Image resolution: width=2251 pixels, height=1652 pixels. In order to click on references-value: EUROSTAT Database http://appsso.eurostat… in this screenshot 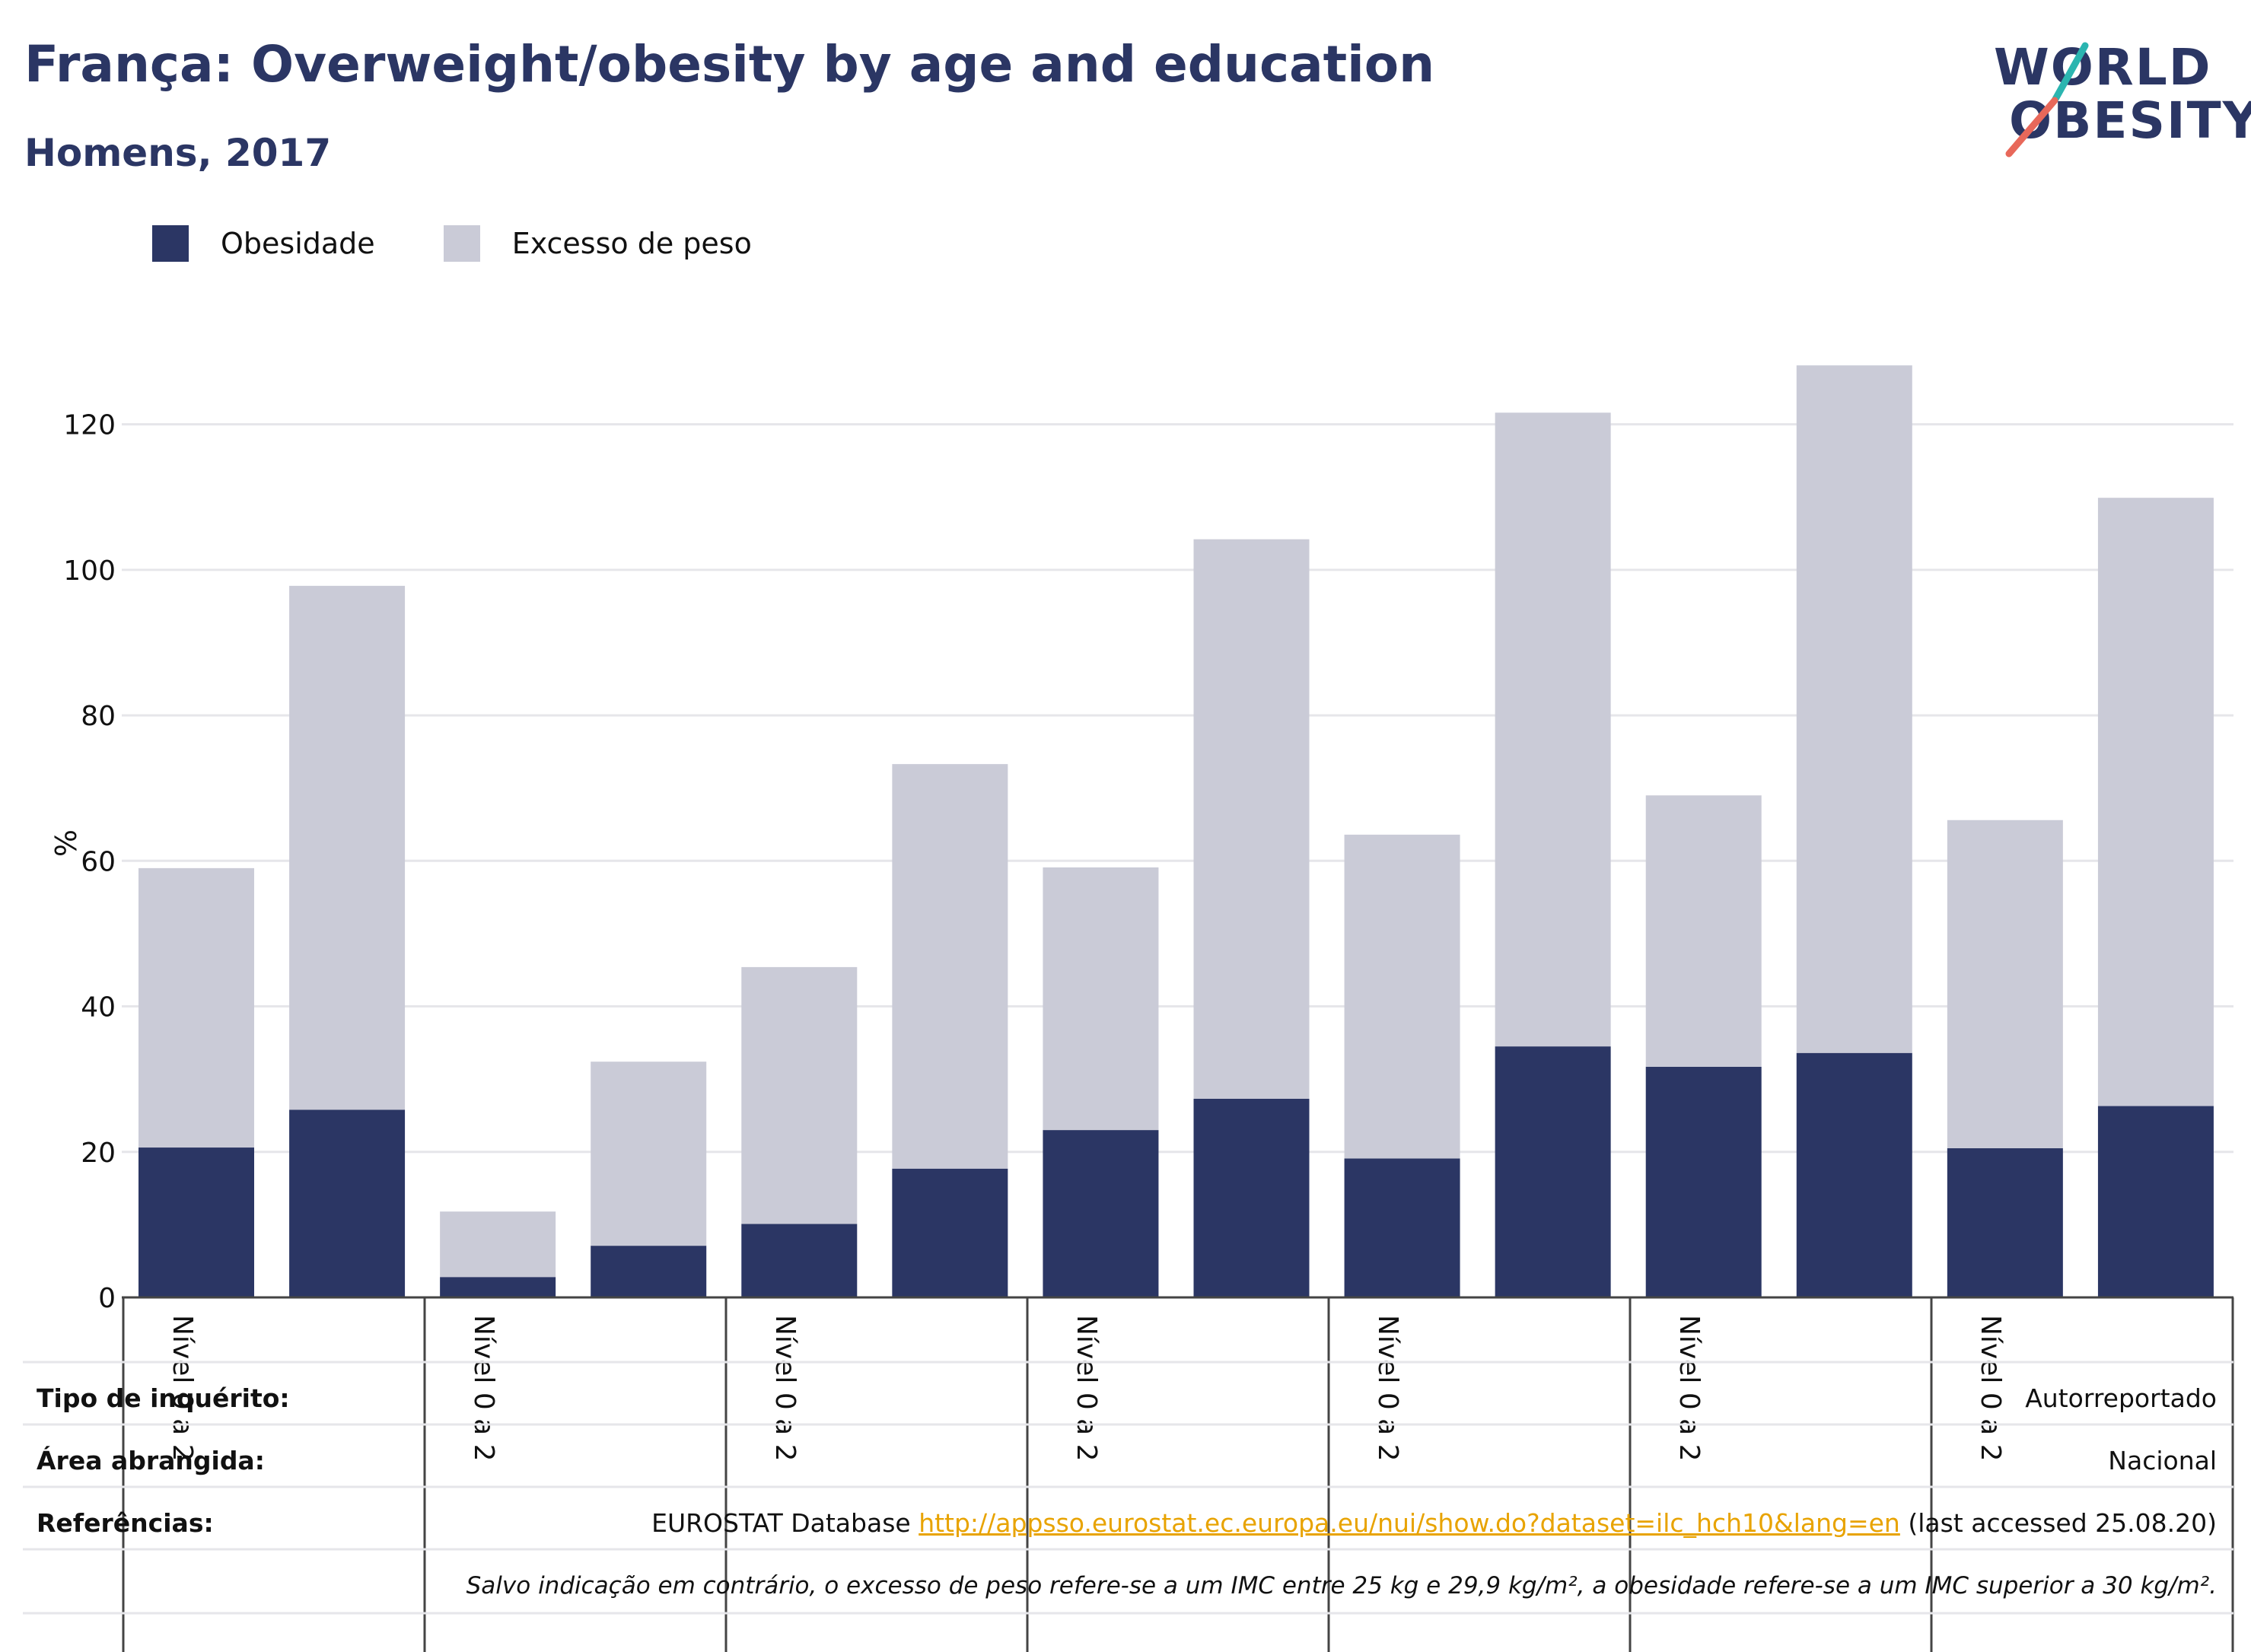, I will do `click(1434, 1523)`.